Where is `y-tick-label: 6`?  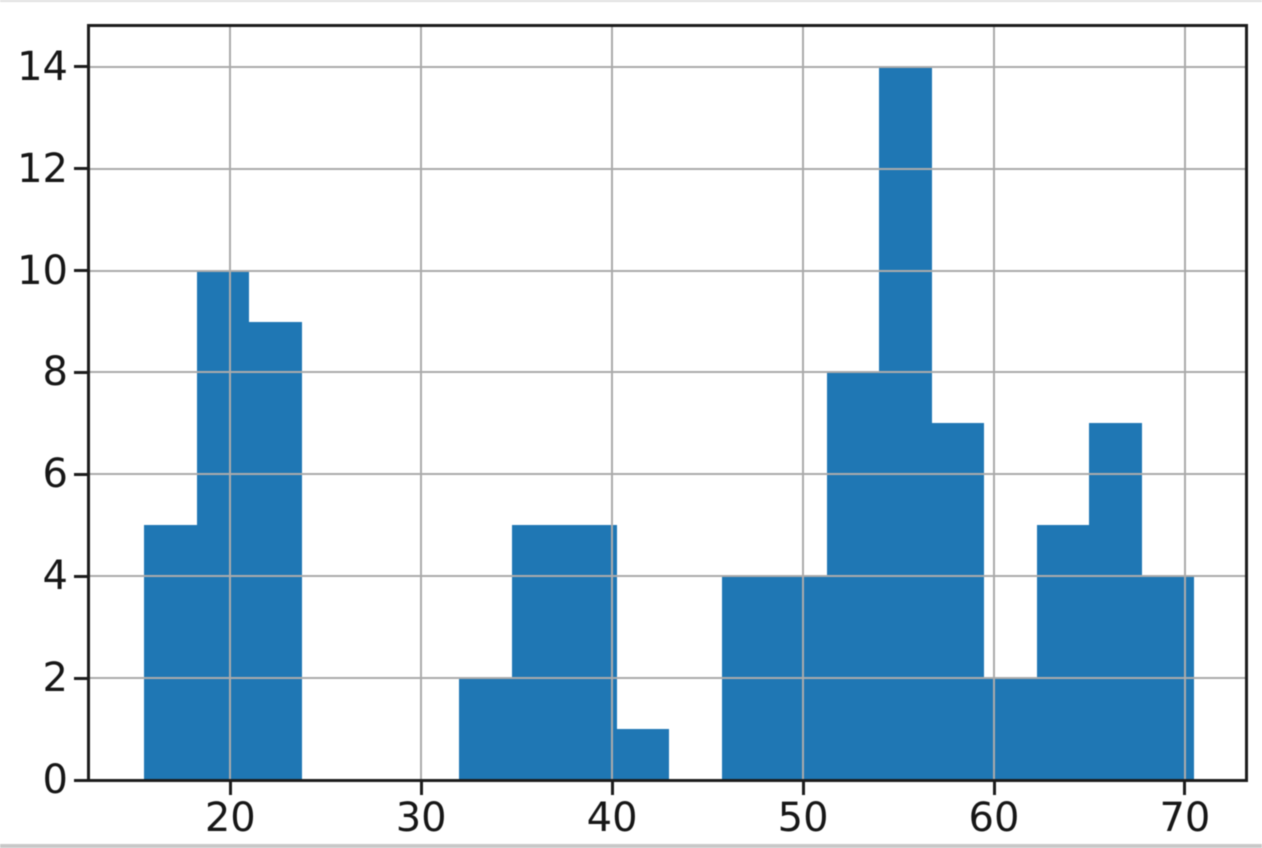 y-tick-label: 6 is located at coordinates (55, 474).